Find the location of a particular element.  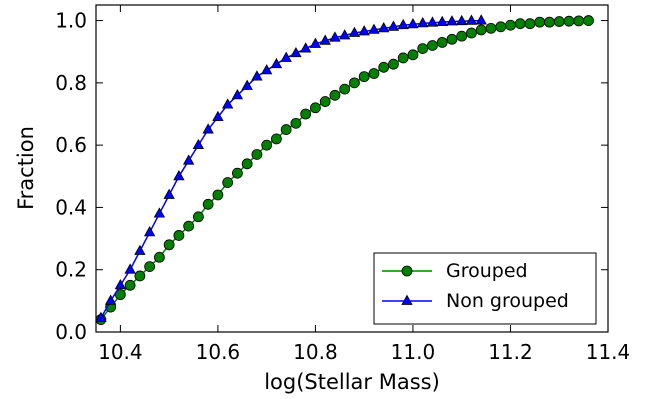

x-tick-label: 11.0 is located at coordinates (413, 352).